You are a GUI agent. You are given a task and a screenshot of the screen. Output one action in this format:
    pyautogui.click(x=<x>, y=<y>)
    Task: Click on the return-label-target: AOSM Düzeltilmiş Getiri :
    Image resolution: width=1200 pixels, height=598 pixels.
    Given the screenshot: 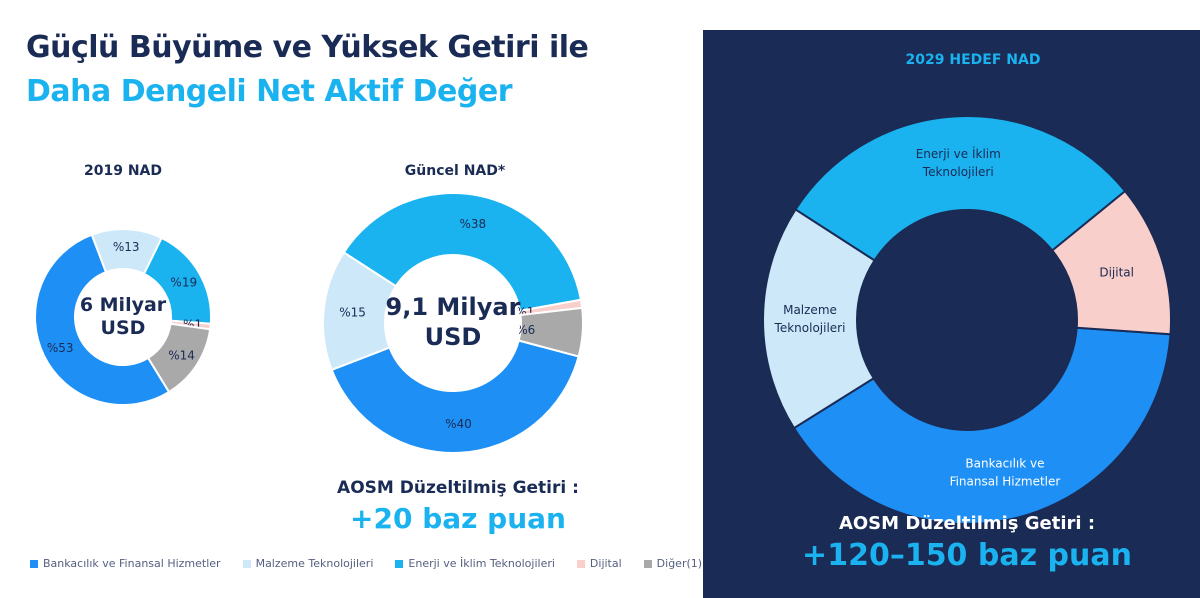 What is the action you would take?
    pyautogui.click(x=967, y=523)
    